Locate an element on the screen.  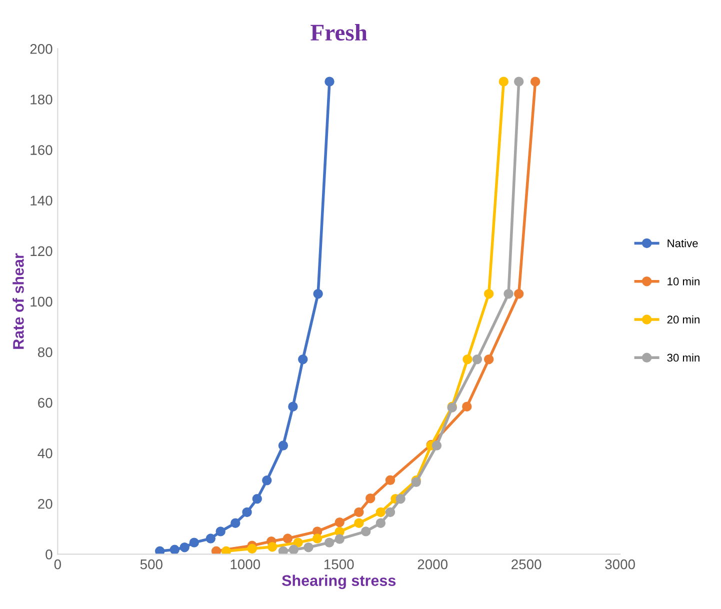
y-tick-label: 200 is located at coordinates (41, 49).